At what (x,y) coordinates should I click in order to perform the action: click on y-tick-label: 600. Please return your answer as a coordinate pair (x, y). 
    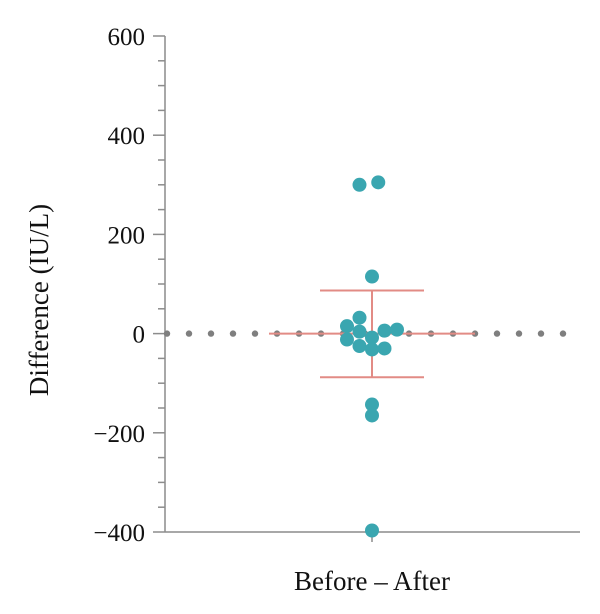
    Looking at the image, I should click on (127, 37).